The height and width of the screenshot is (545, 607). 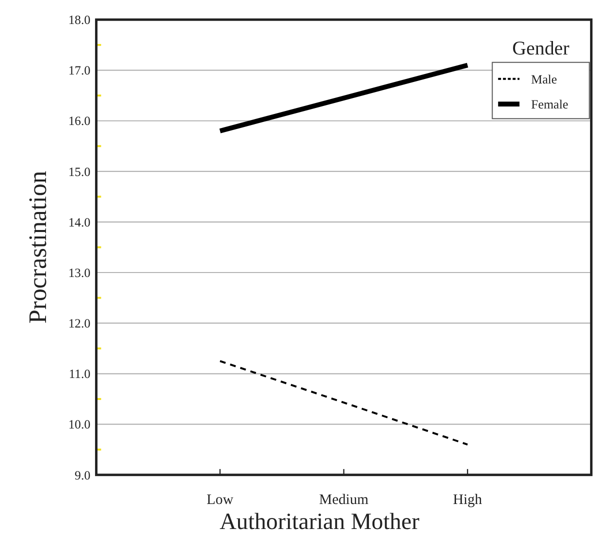 What do you see at coordinates (79, 425) in the screenshot?
I see `y-tick-label: 10.0` at bounding box center [79, 425].